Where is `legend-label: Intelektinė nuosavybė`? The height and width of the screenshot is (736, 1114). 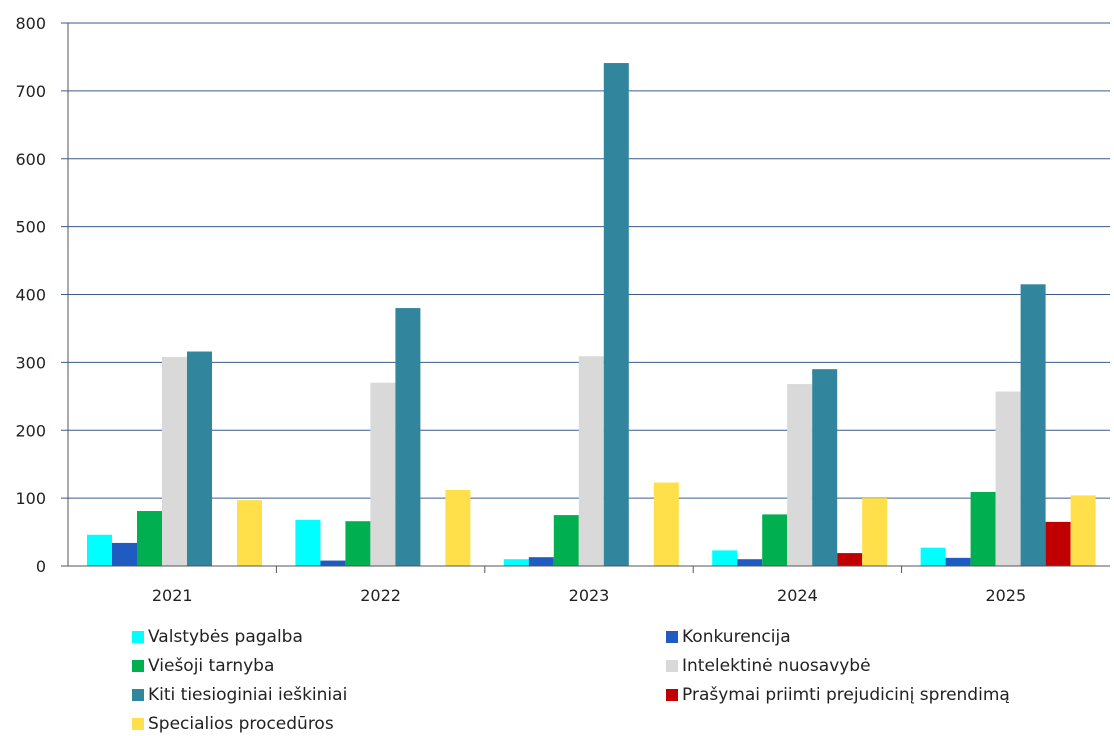 legend-label: Intelektinė nuosavybė is located at coordinates (776, 666).